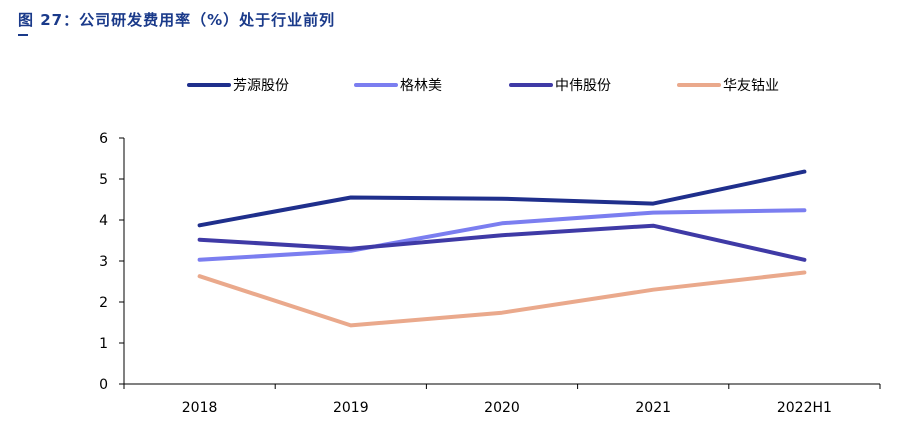 This screenshot has width=905, height=424. I want to click on x-tick-label: 2019, so click(351, 408).